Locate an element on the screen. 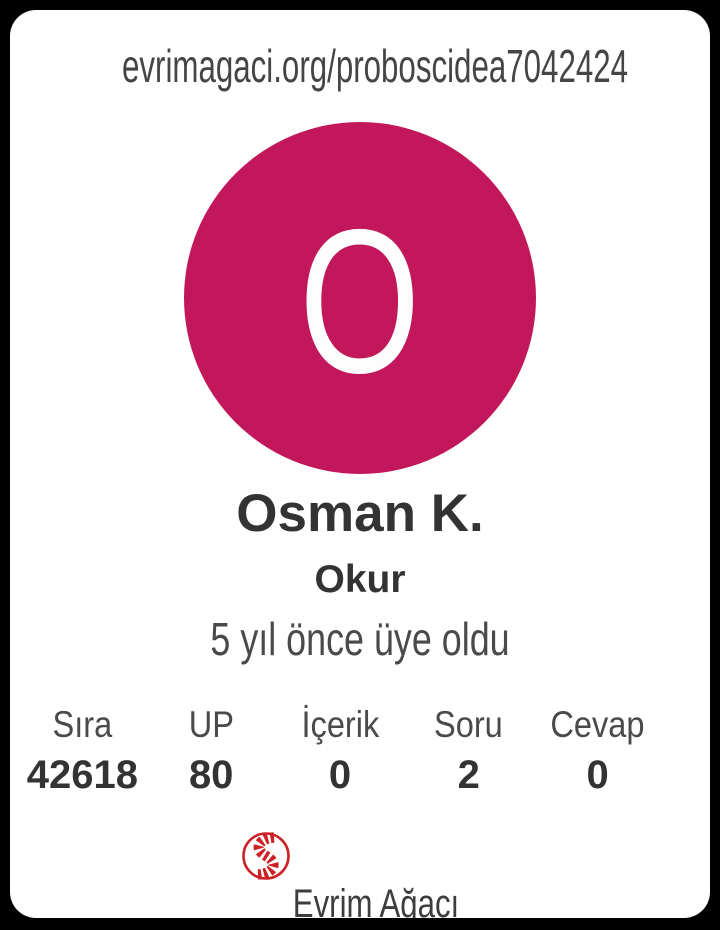  stat-content: İçerik 0 is located at coordinates (340, 751).